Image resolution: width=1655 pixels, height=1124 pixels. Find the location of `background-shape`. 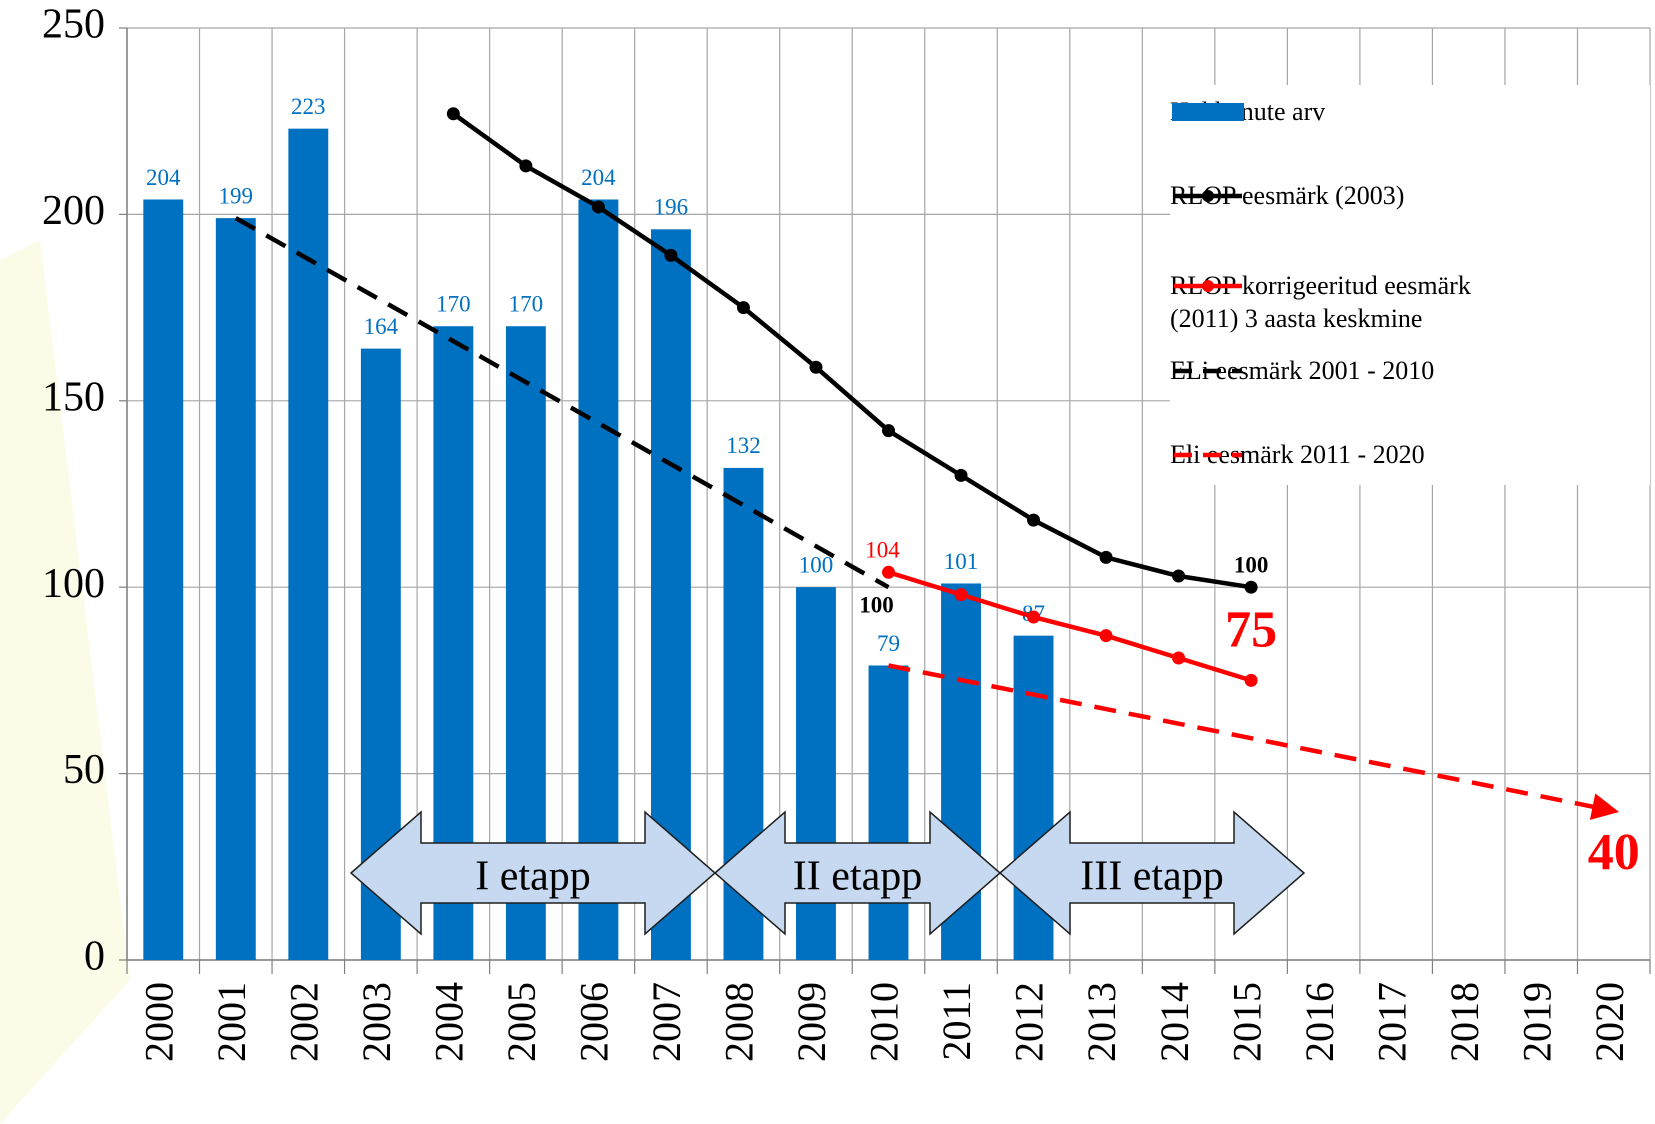

background-shape is located at coordinates (65, 682).